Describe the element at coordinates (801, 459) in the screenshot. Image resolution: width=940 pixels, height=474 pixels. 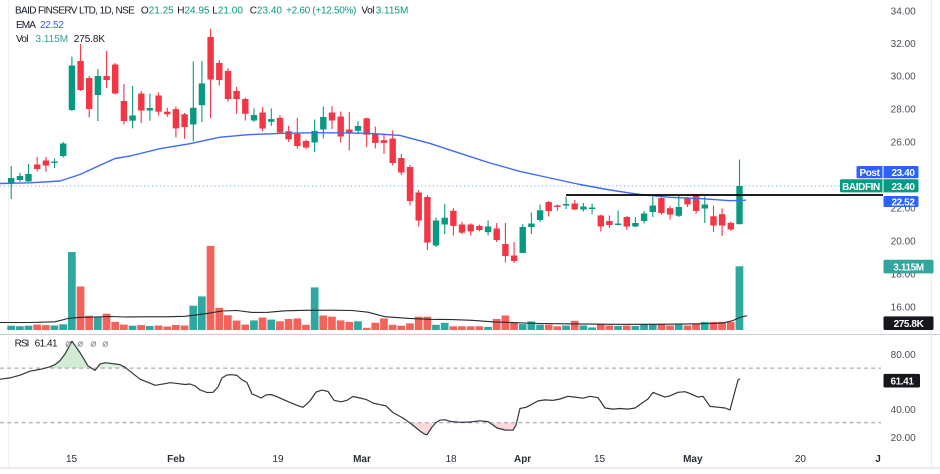
I see `svg-text: 20` at that location.